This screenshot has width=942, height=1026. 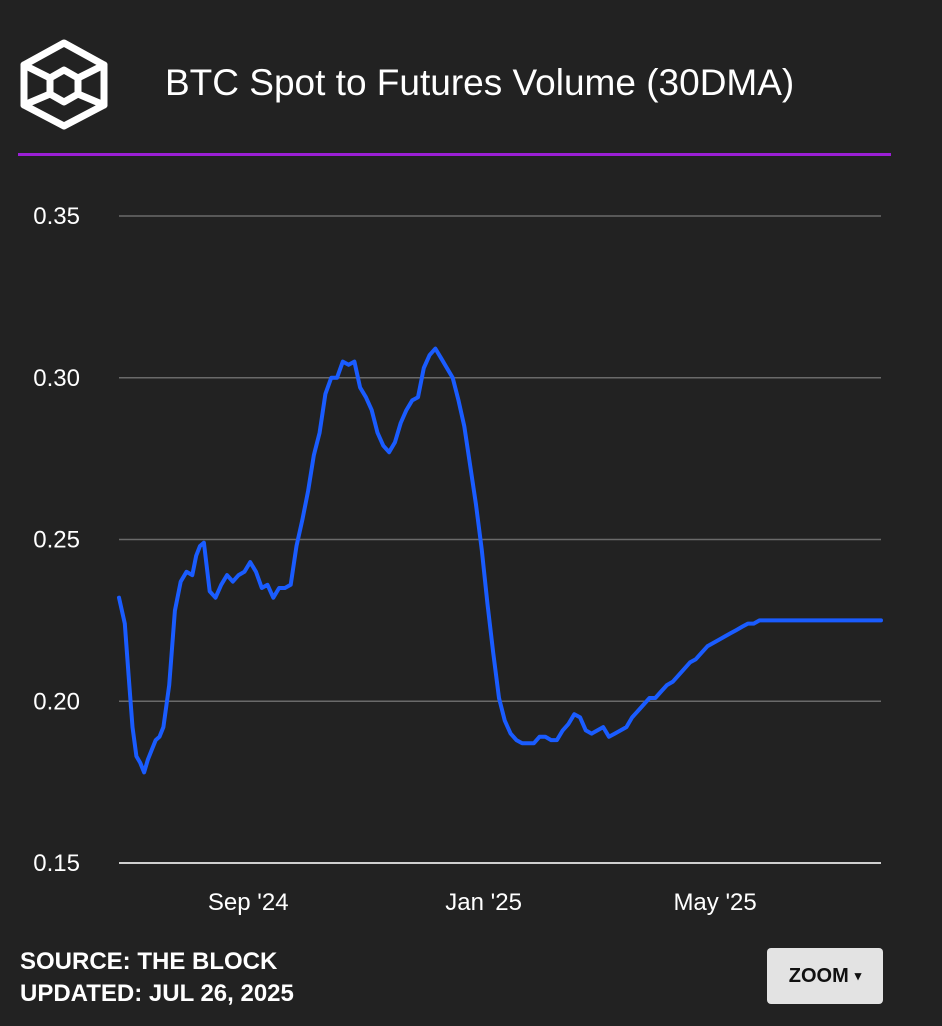 What do you see at coordinates (149, 961) in the screenshot?
I see `source-label: SOURCE: THE BLOCK` at bounding box center [149, 961].